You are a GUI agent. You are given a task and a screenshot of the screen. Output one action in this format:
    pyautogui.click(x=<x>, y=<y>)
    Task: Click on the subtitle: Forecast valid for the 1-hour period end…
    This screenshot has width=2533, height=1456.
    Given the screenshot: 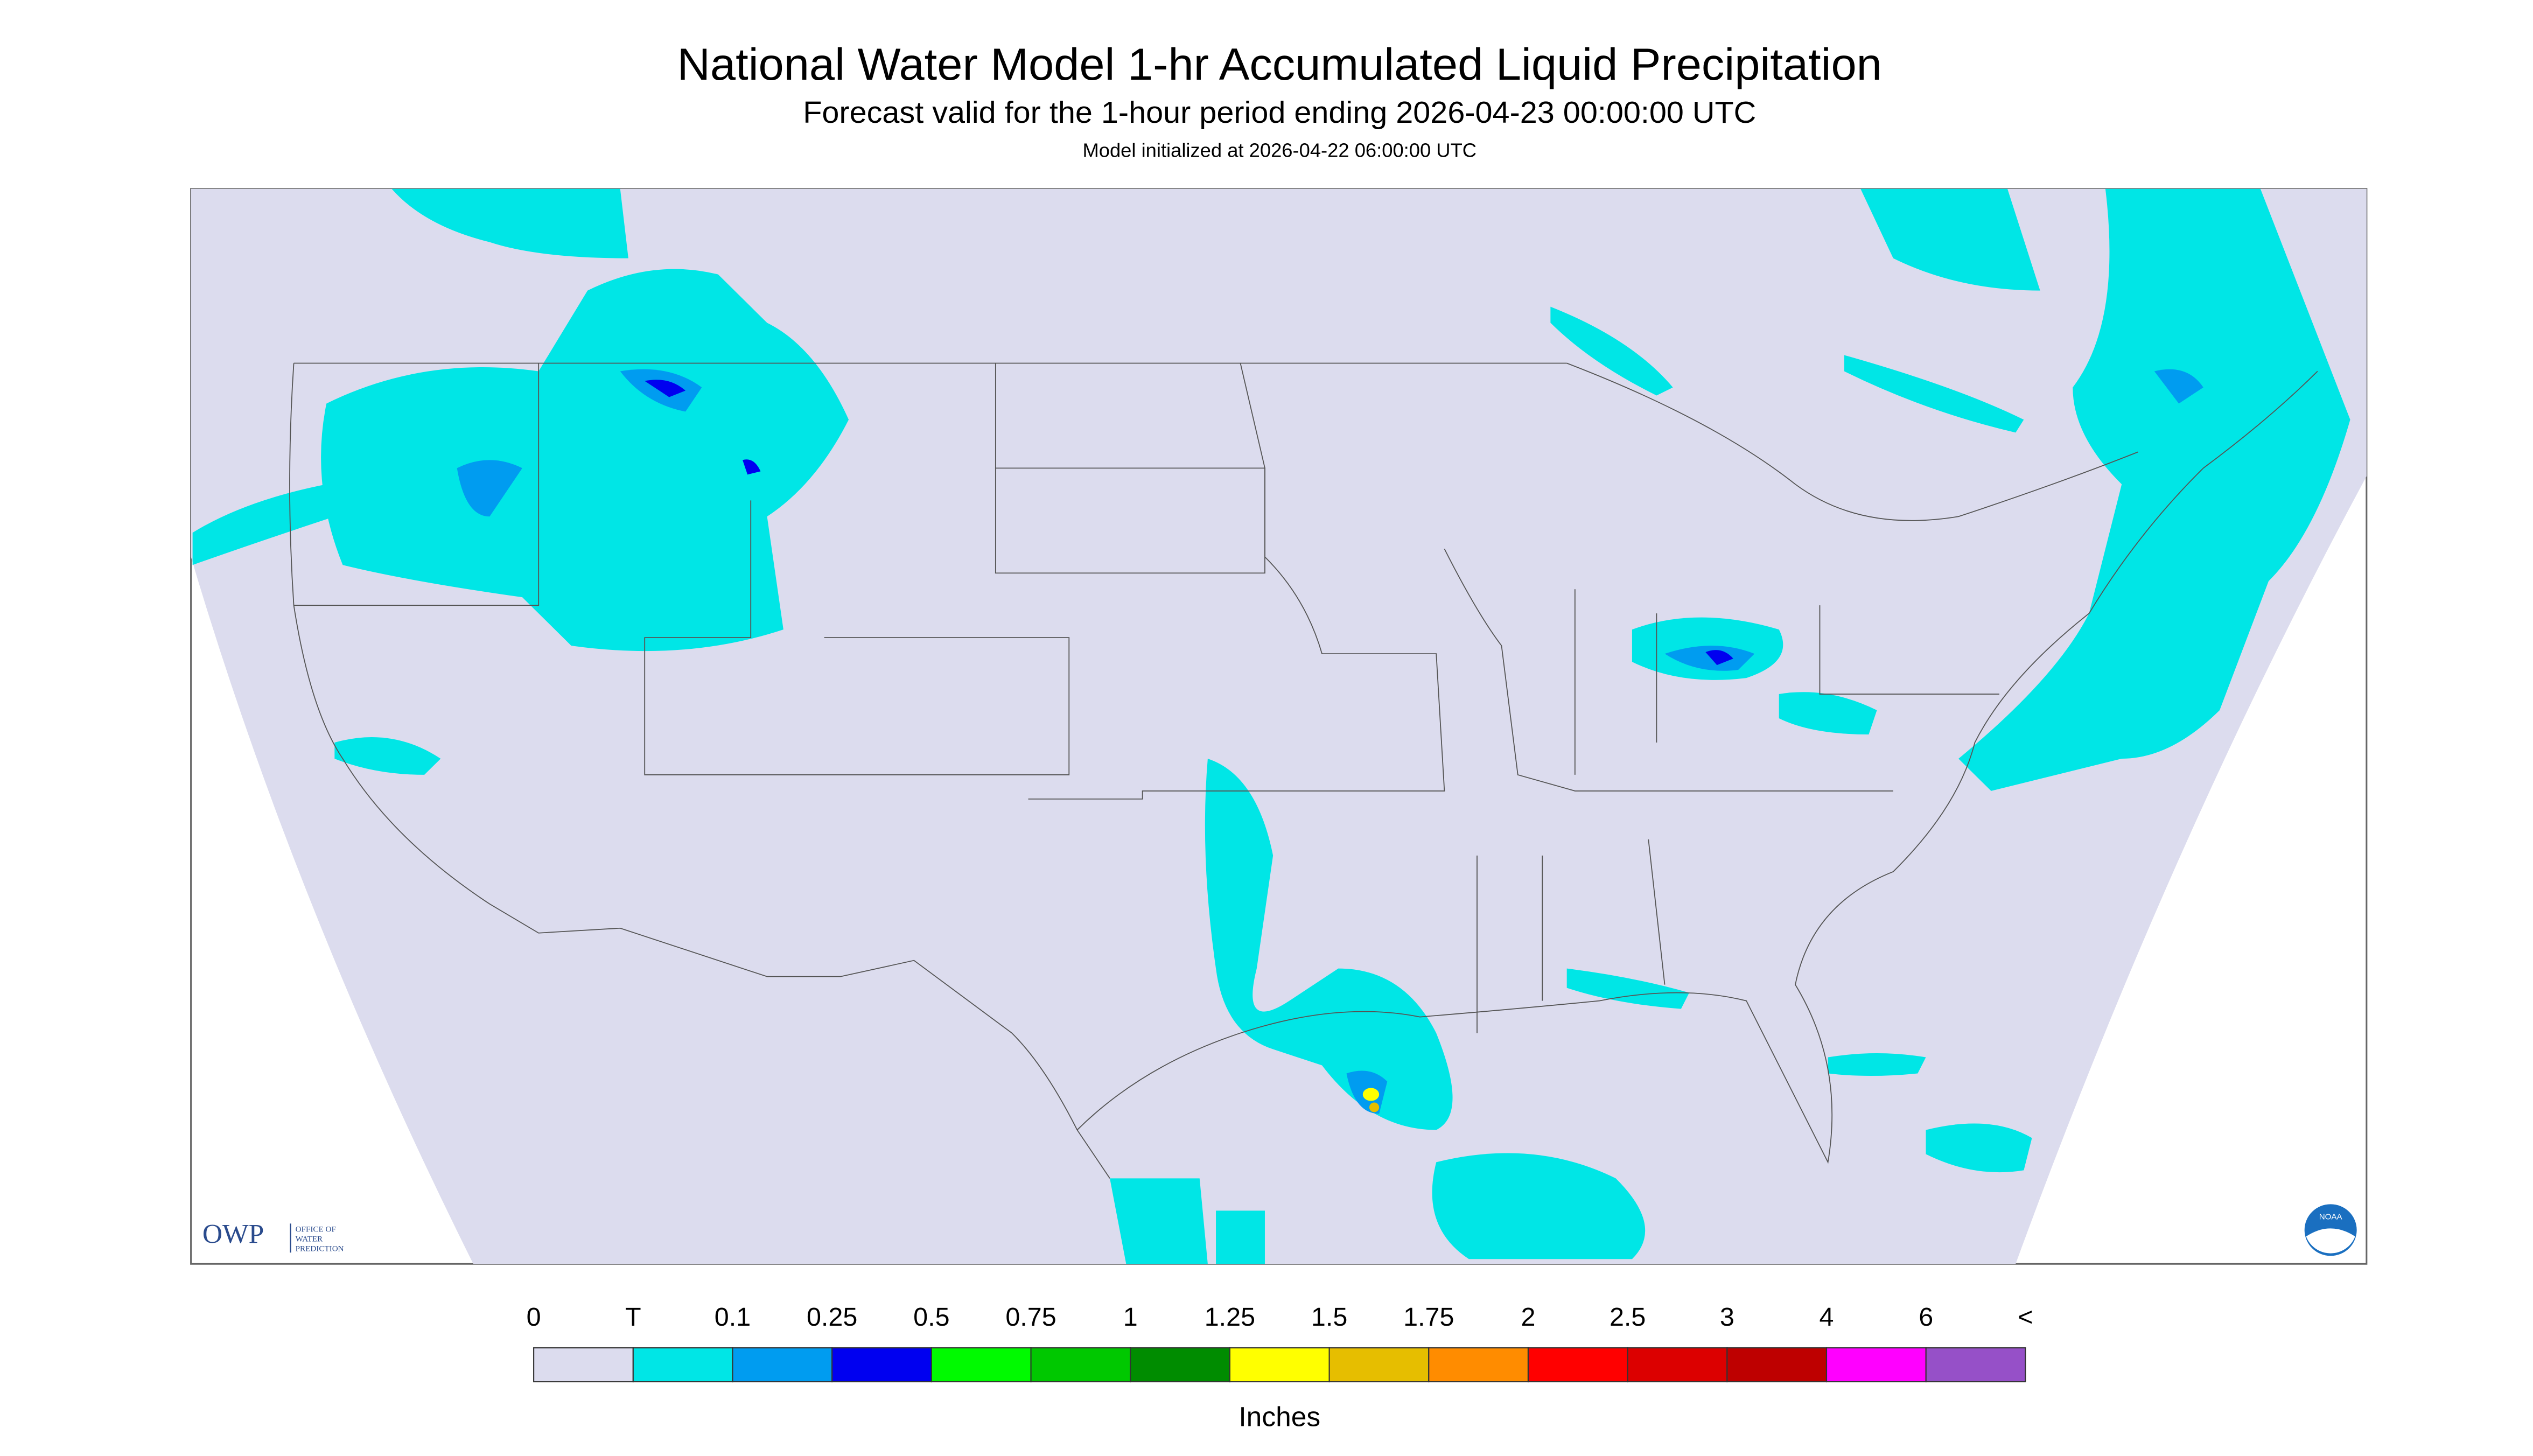 What is the action you would take?
    pyautogui.click(x=1279, y=112)
    